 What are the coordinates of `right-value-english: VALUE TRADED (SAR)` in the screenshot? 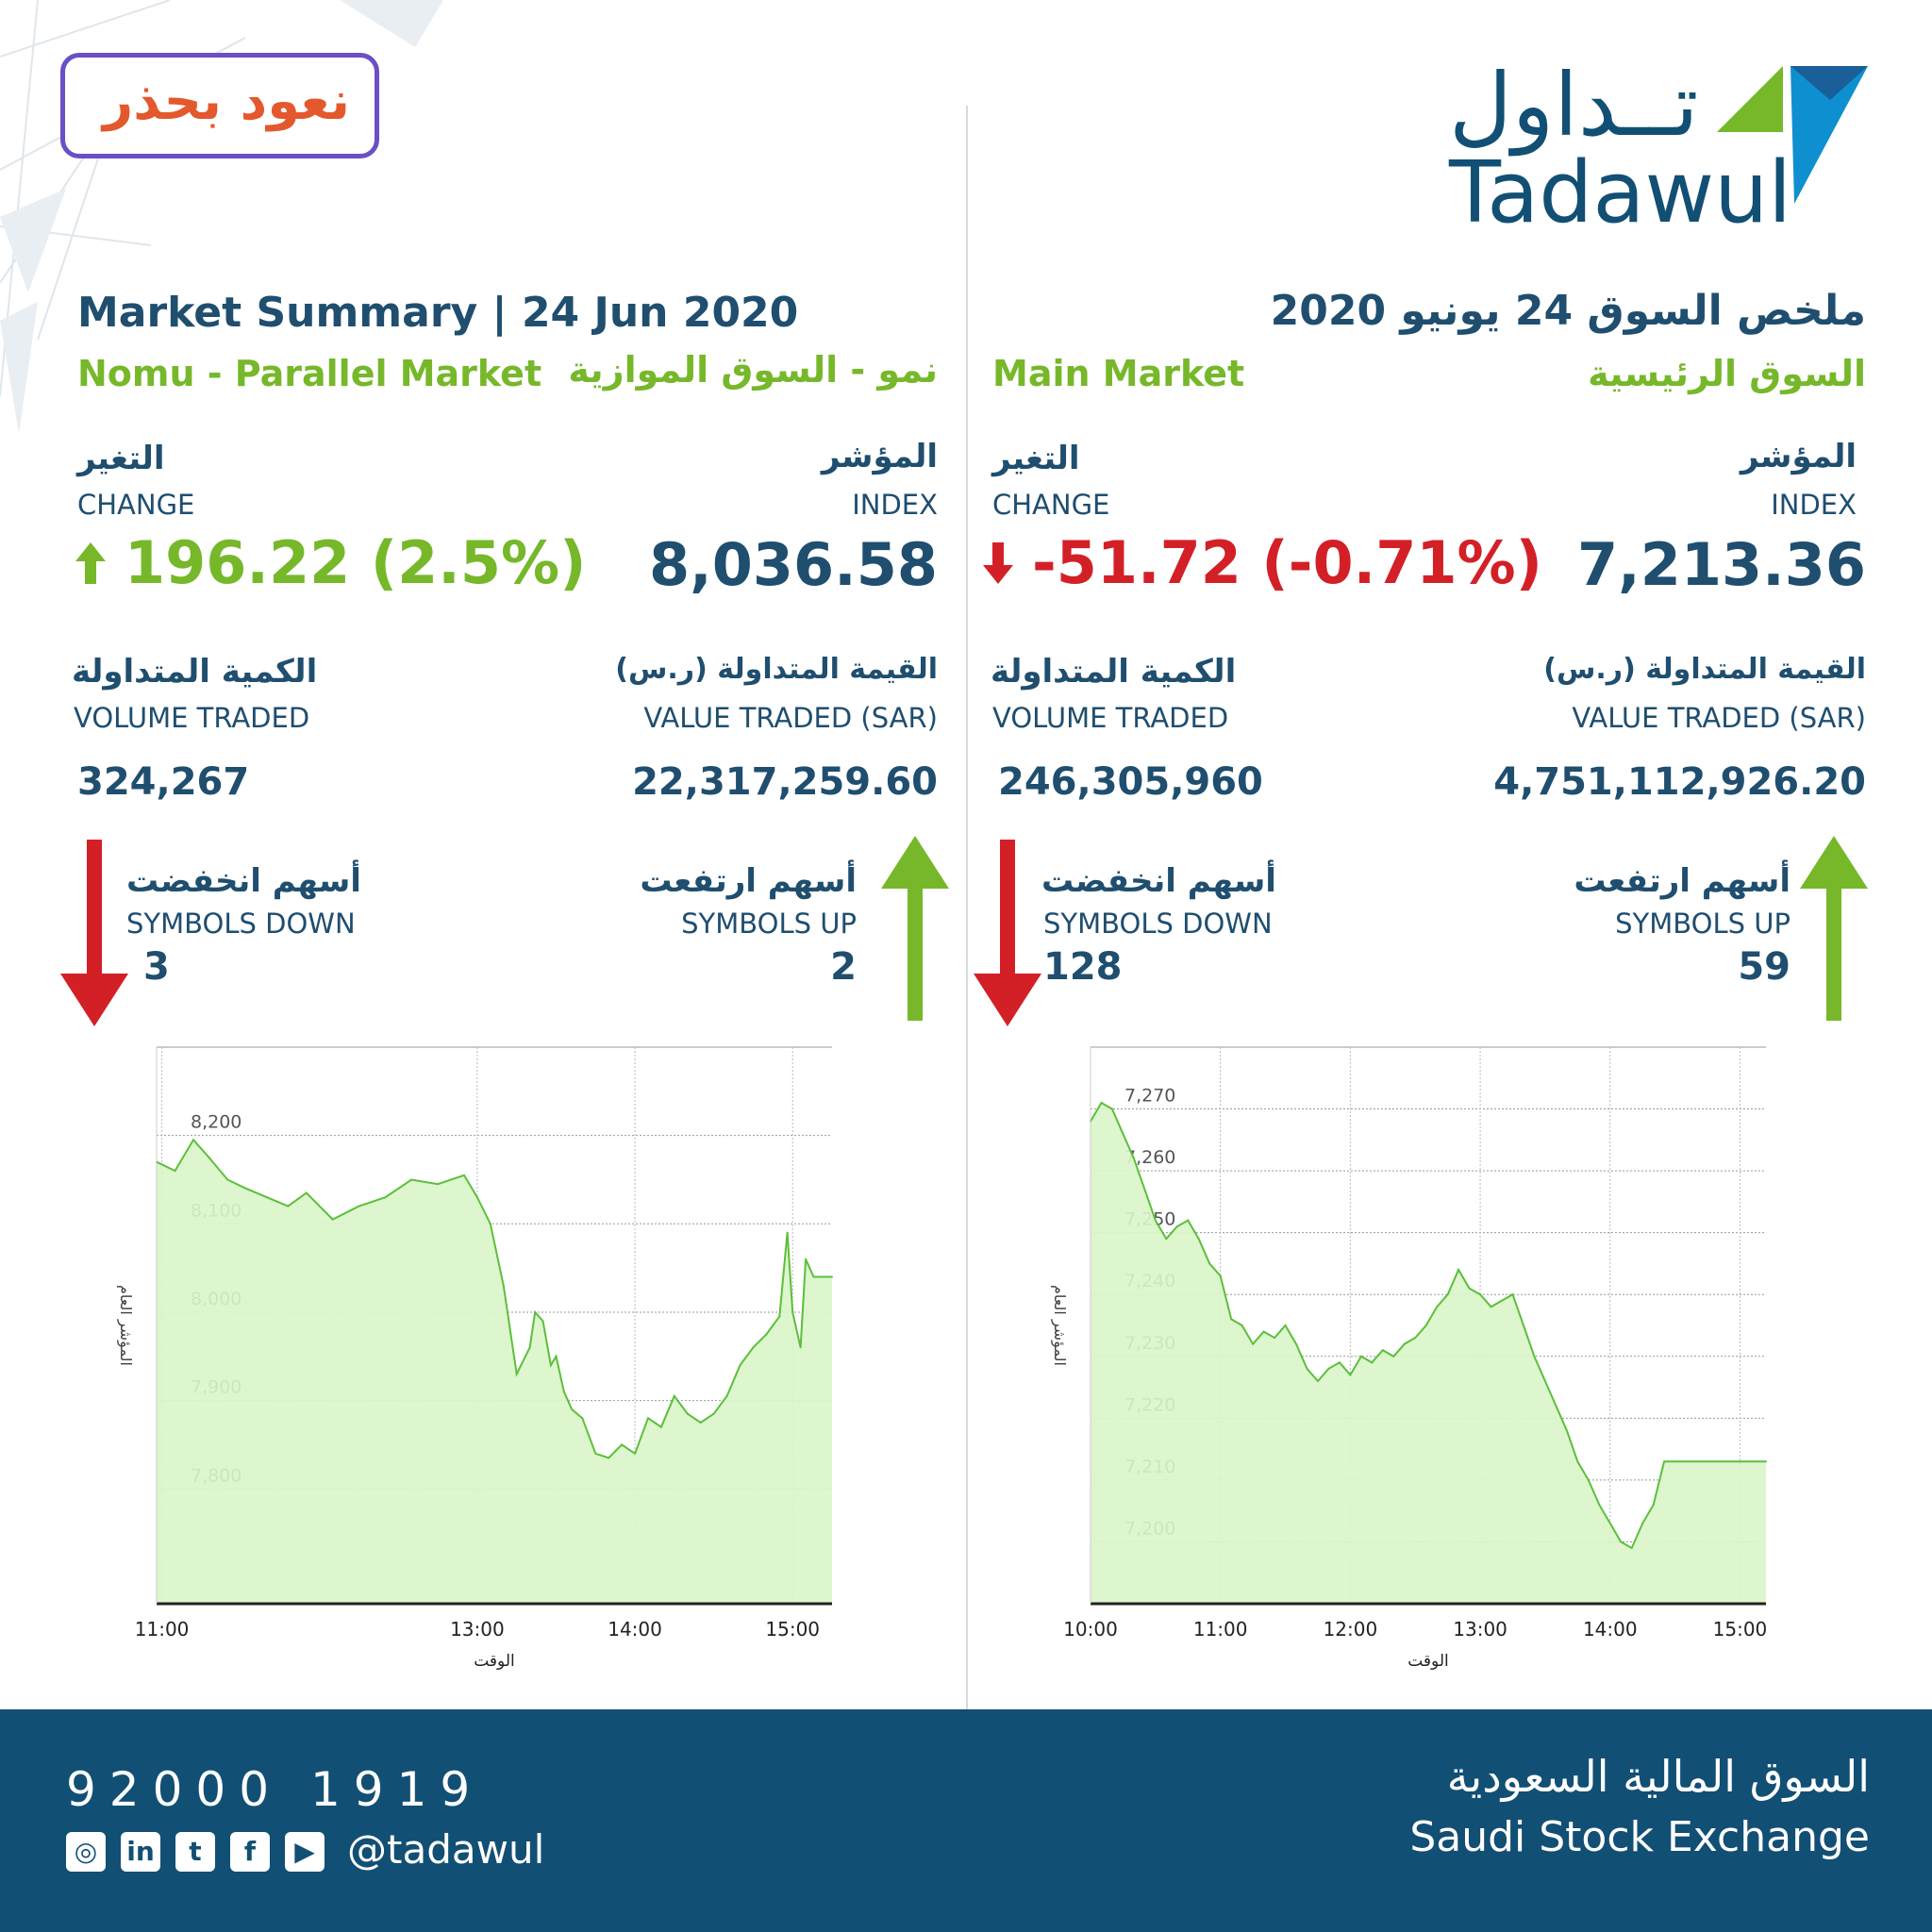 It's located at (1719, 718).